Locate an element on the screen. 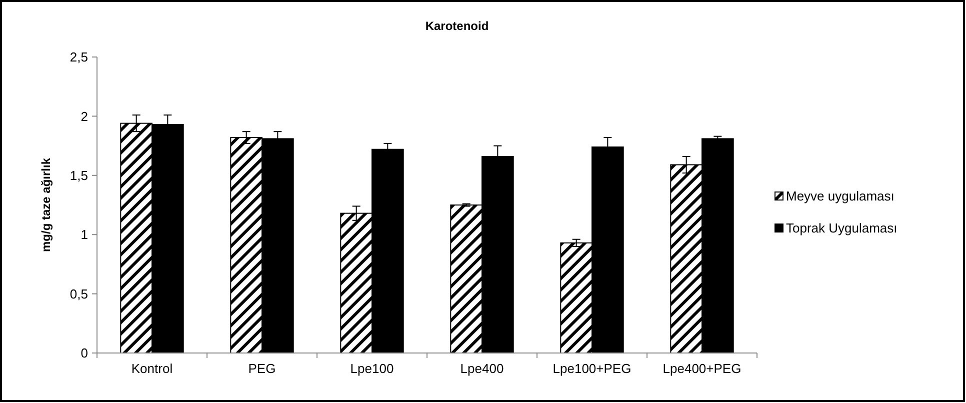 The width and height of the screenshot is (966, 403). x-tick-label: Lpe400 is located at coordinates (482, 368).